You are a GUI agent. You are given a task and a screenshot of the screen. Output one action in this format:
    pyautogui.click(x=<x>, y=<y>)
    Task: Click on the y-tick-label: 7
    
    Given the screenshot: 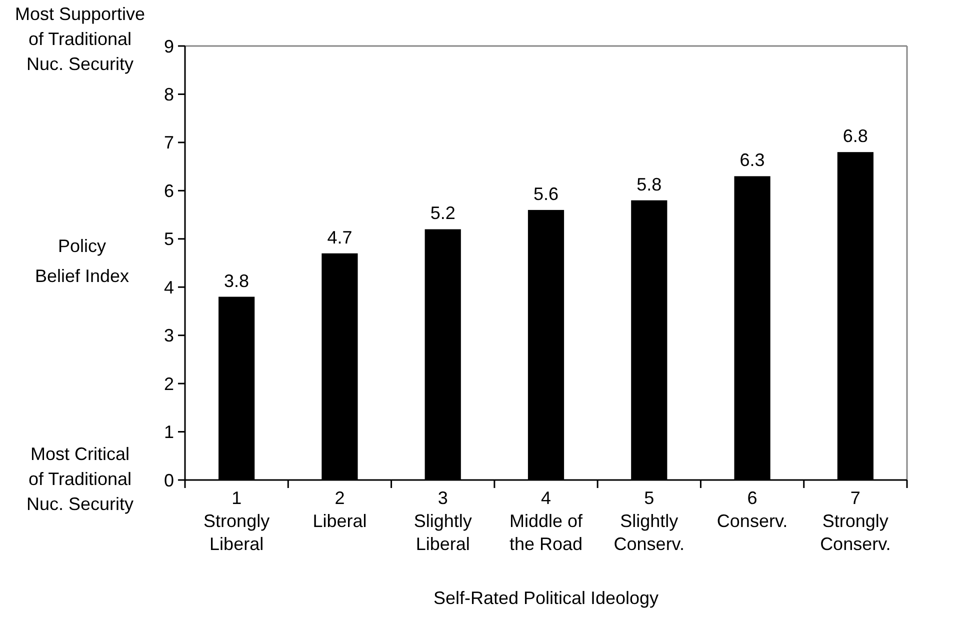 What is the action you would take?
    pyautogui.click(x=169, y=142)
    